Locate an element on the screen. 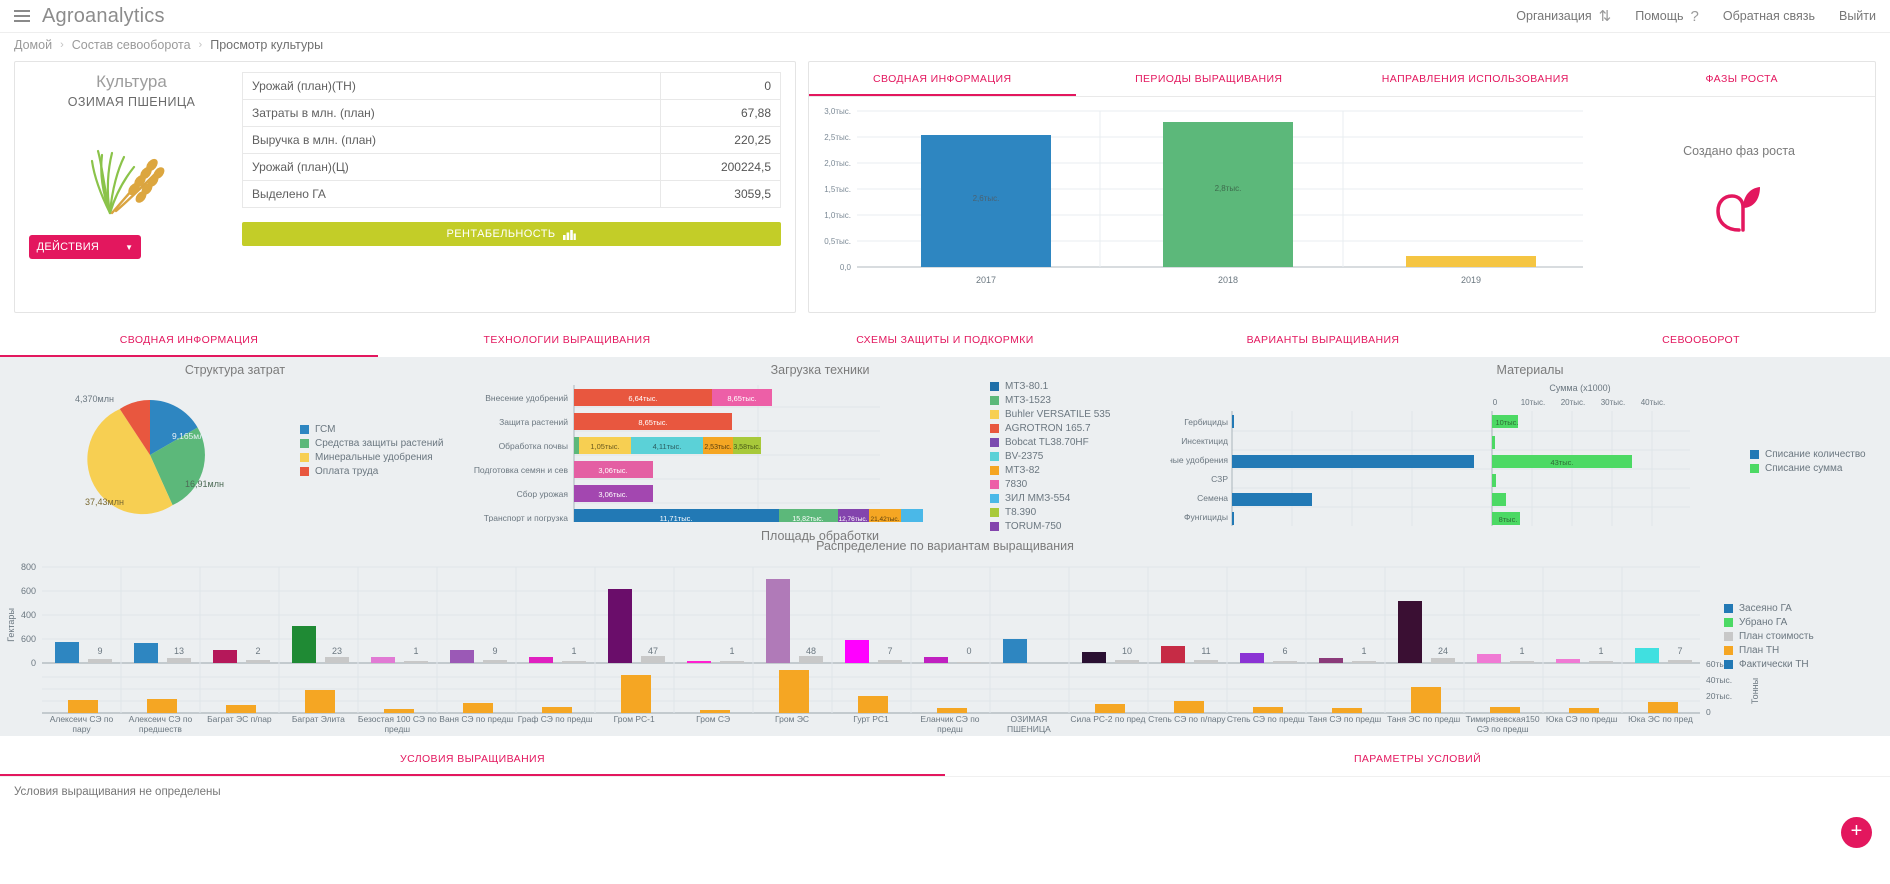  kpi-value: 67,88 is located at coordinates (720, 113).